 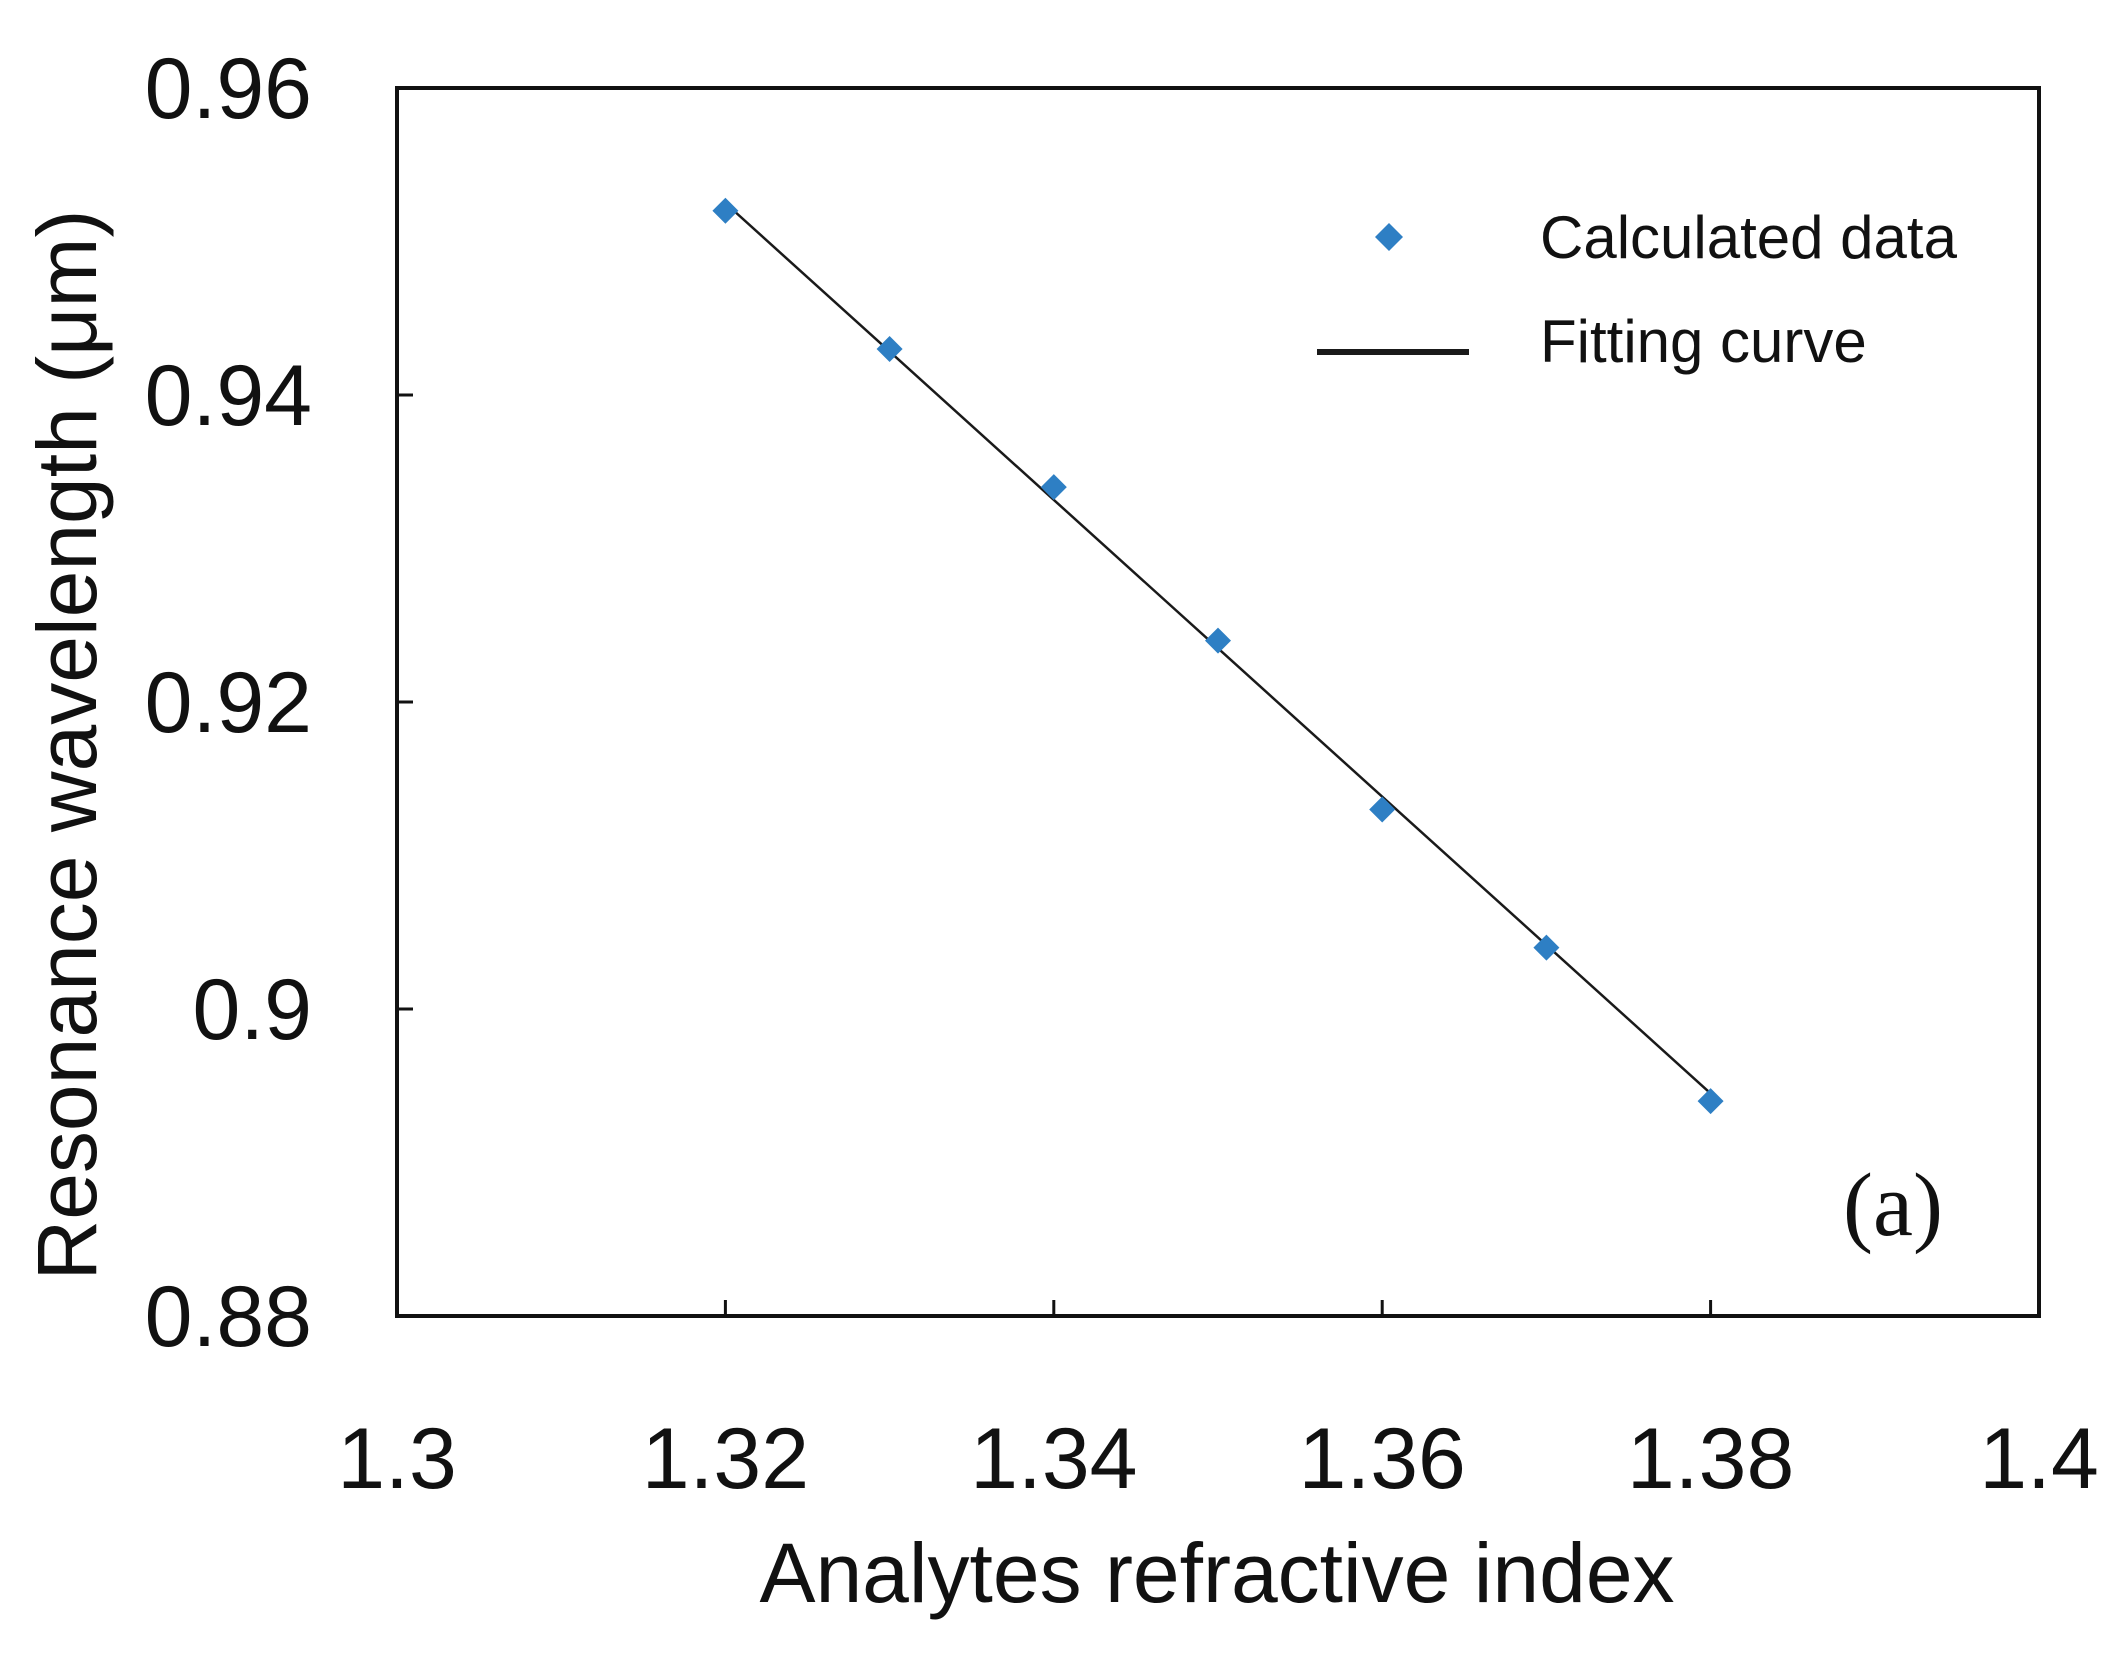 What do you see at coordinates (228, 1317) in the screenshot?
I see `y-tick-label: 0.88` at bounding box center [228, 1317].